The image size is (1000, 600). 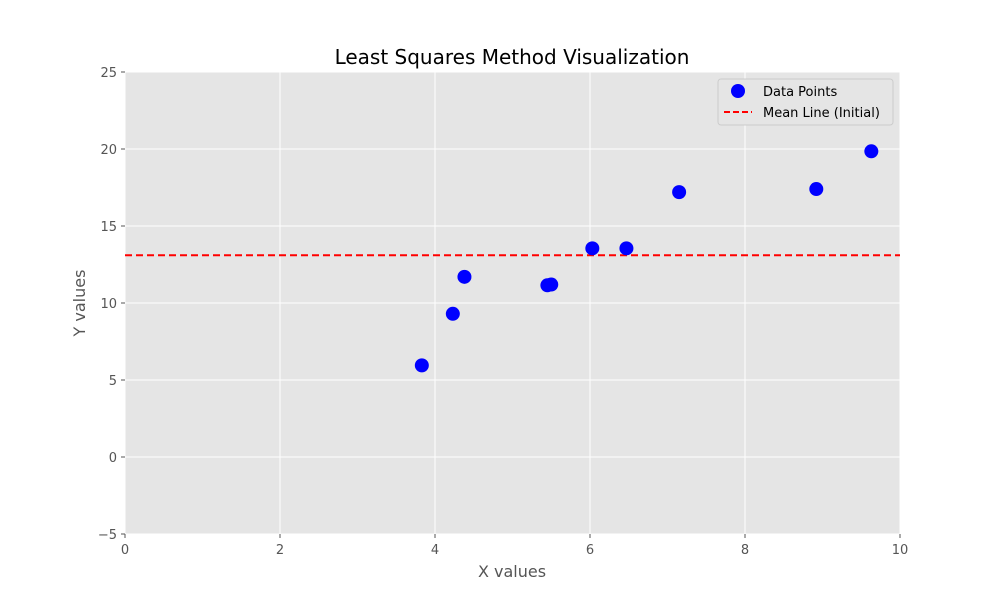 I want to click on x-tick-label: 4, so click(x=435, y=550).